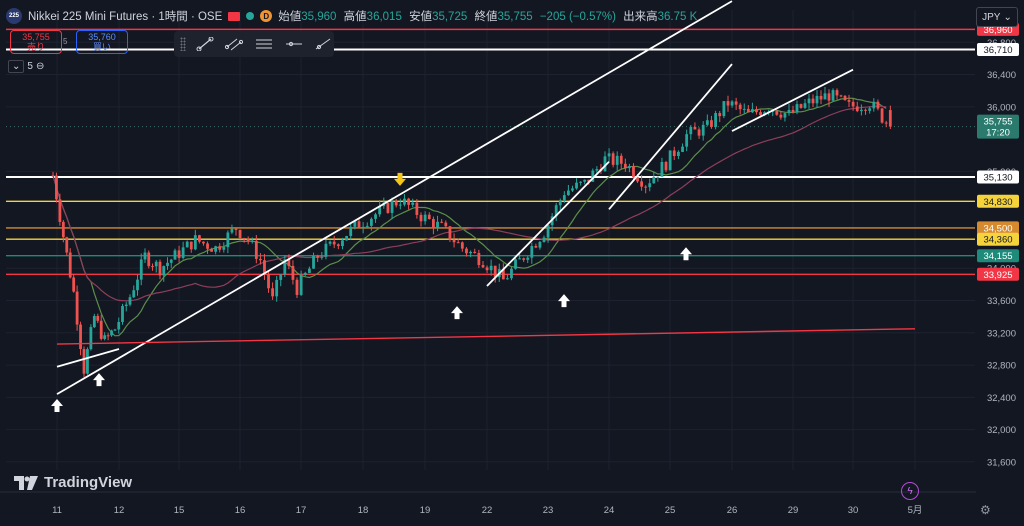  What do you see at coordinates (997, 17) in the screenshot?
I see `currency-selector: JPY ⌄` at bounding box center [997, 17].